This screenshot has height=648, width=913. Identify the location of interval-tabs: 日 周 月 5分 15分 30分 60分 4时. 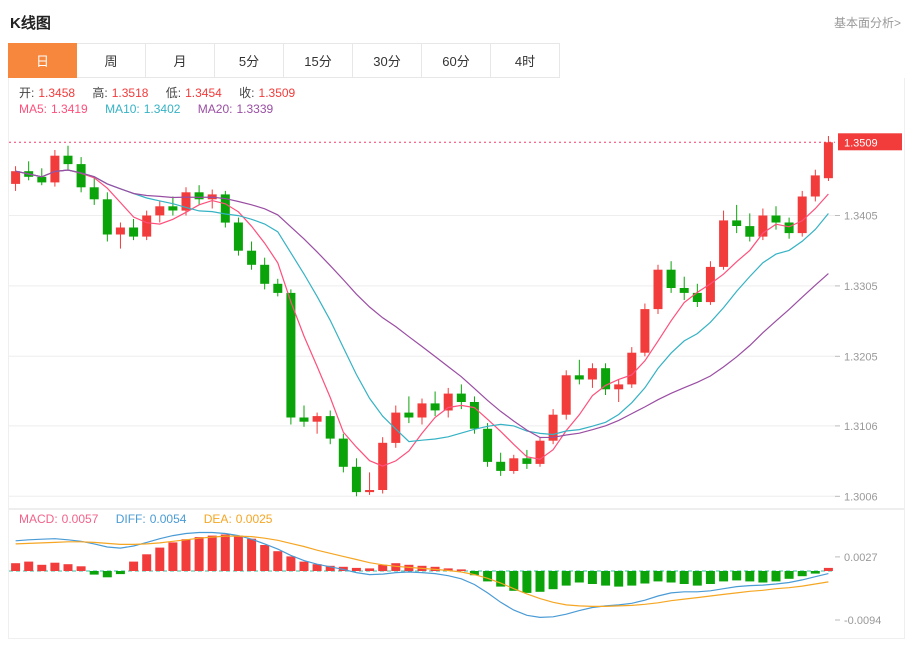
(460, 60).